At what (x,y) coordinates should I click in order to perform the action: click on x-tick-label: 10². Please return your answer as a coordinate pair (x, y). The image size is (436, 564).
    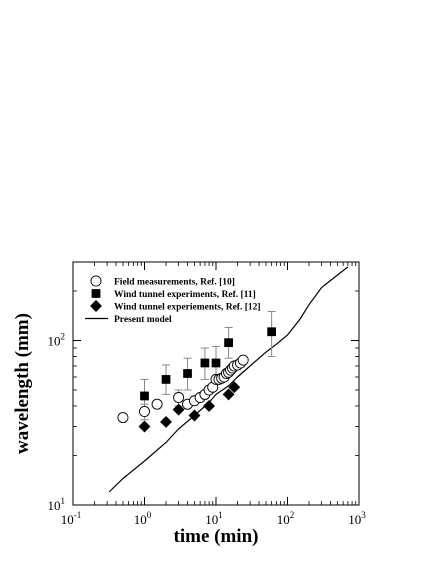
    Looking at the image, I should click on (286, 518).